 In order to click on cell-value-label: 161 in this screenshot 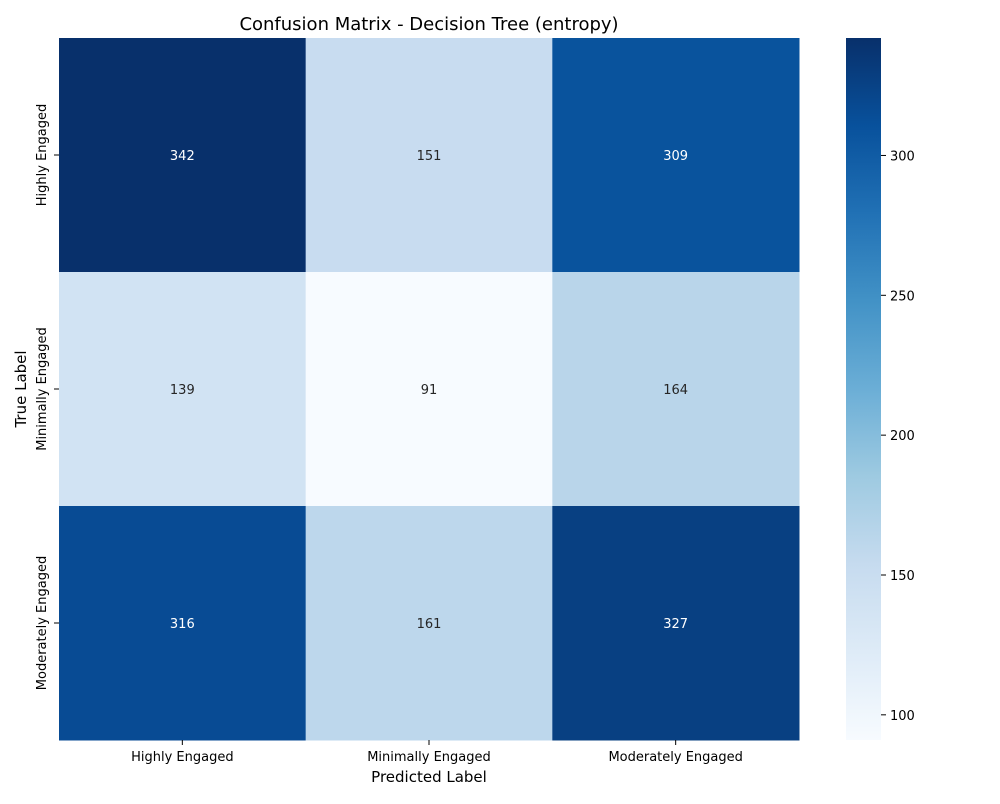, I will do `click(429, 624)`.